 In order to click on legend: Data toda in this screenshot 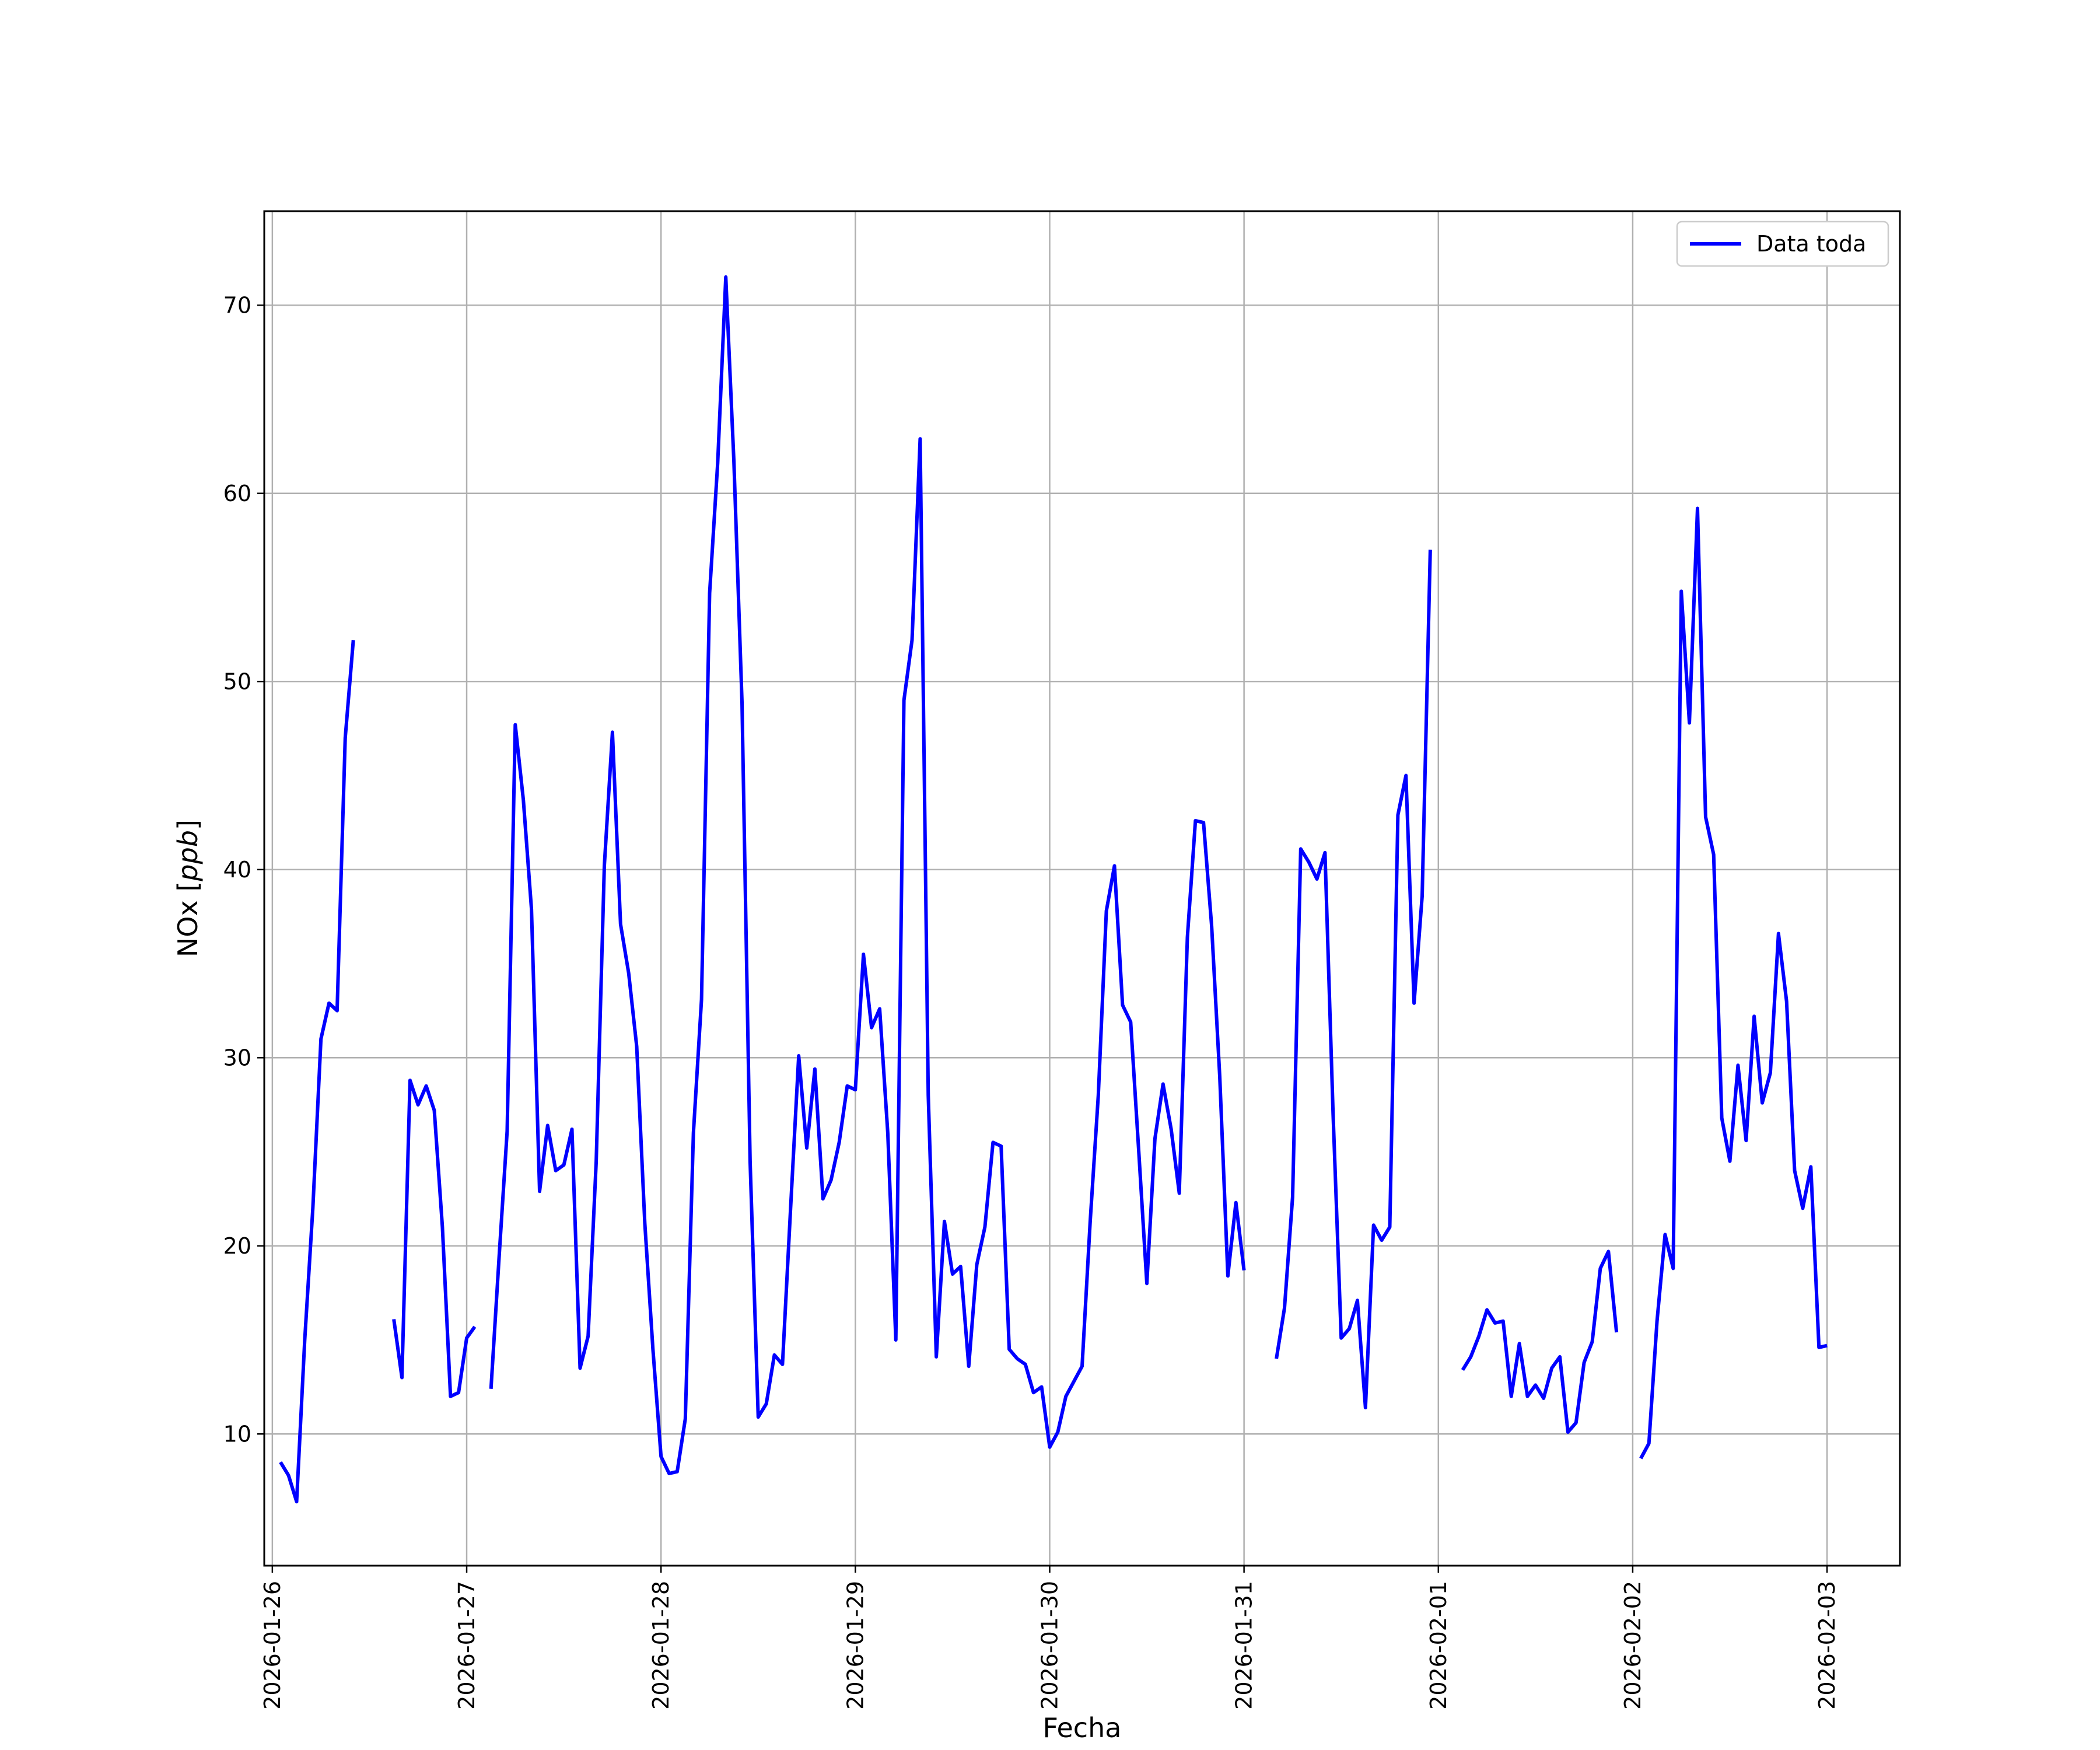, I will do `click(1782, 243)`.